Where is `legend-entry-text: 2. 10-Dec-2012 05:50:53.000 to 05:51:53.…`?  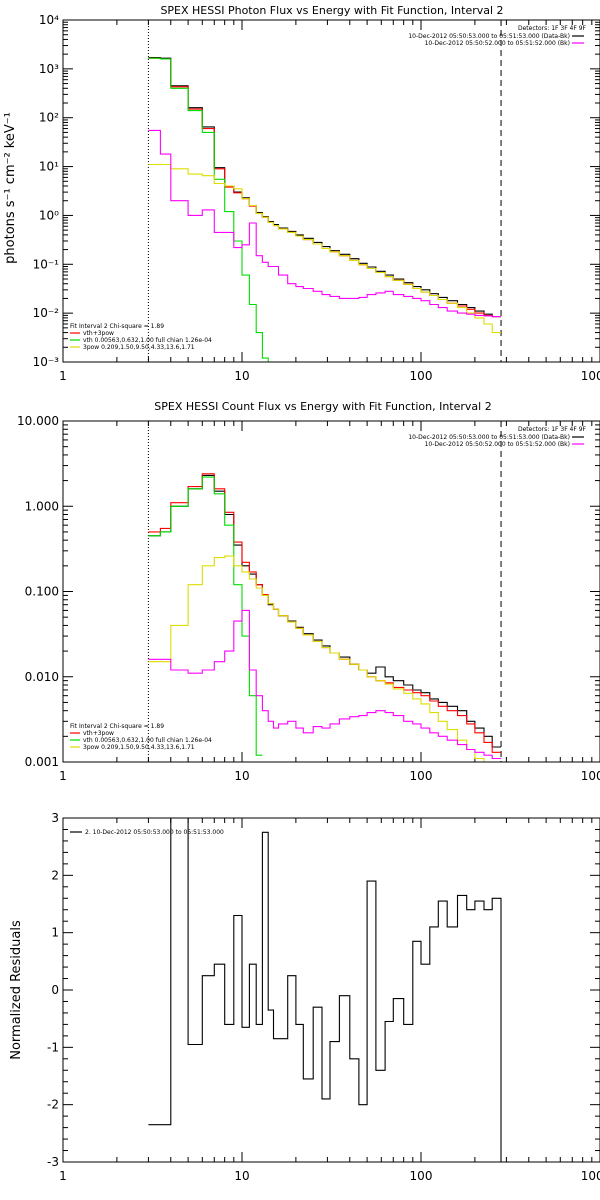 legend-entry-text: 2. 10-Dec-2012 05:50:53.000 to 05:51:53.… is located at coordinates (154, 832).